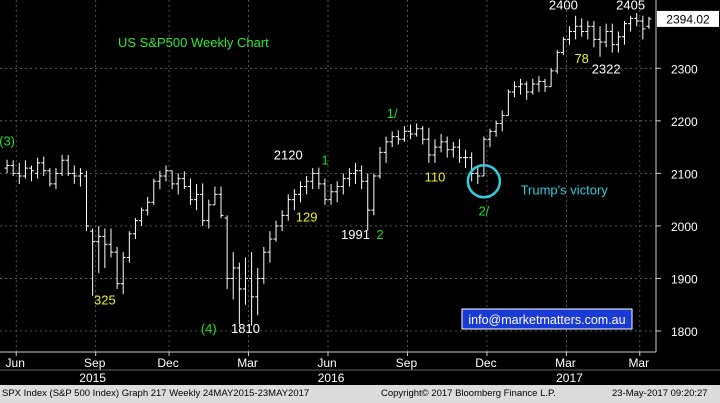 This screenshot has width=720, height=403. What do you see at coordinates (379, 234) in the screenshot?
I see `annotation-label: 2` at bounding box center [379, 234].